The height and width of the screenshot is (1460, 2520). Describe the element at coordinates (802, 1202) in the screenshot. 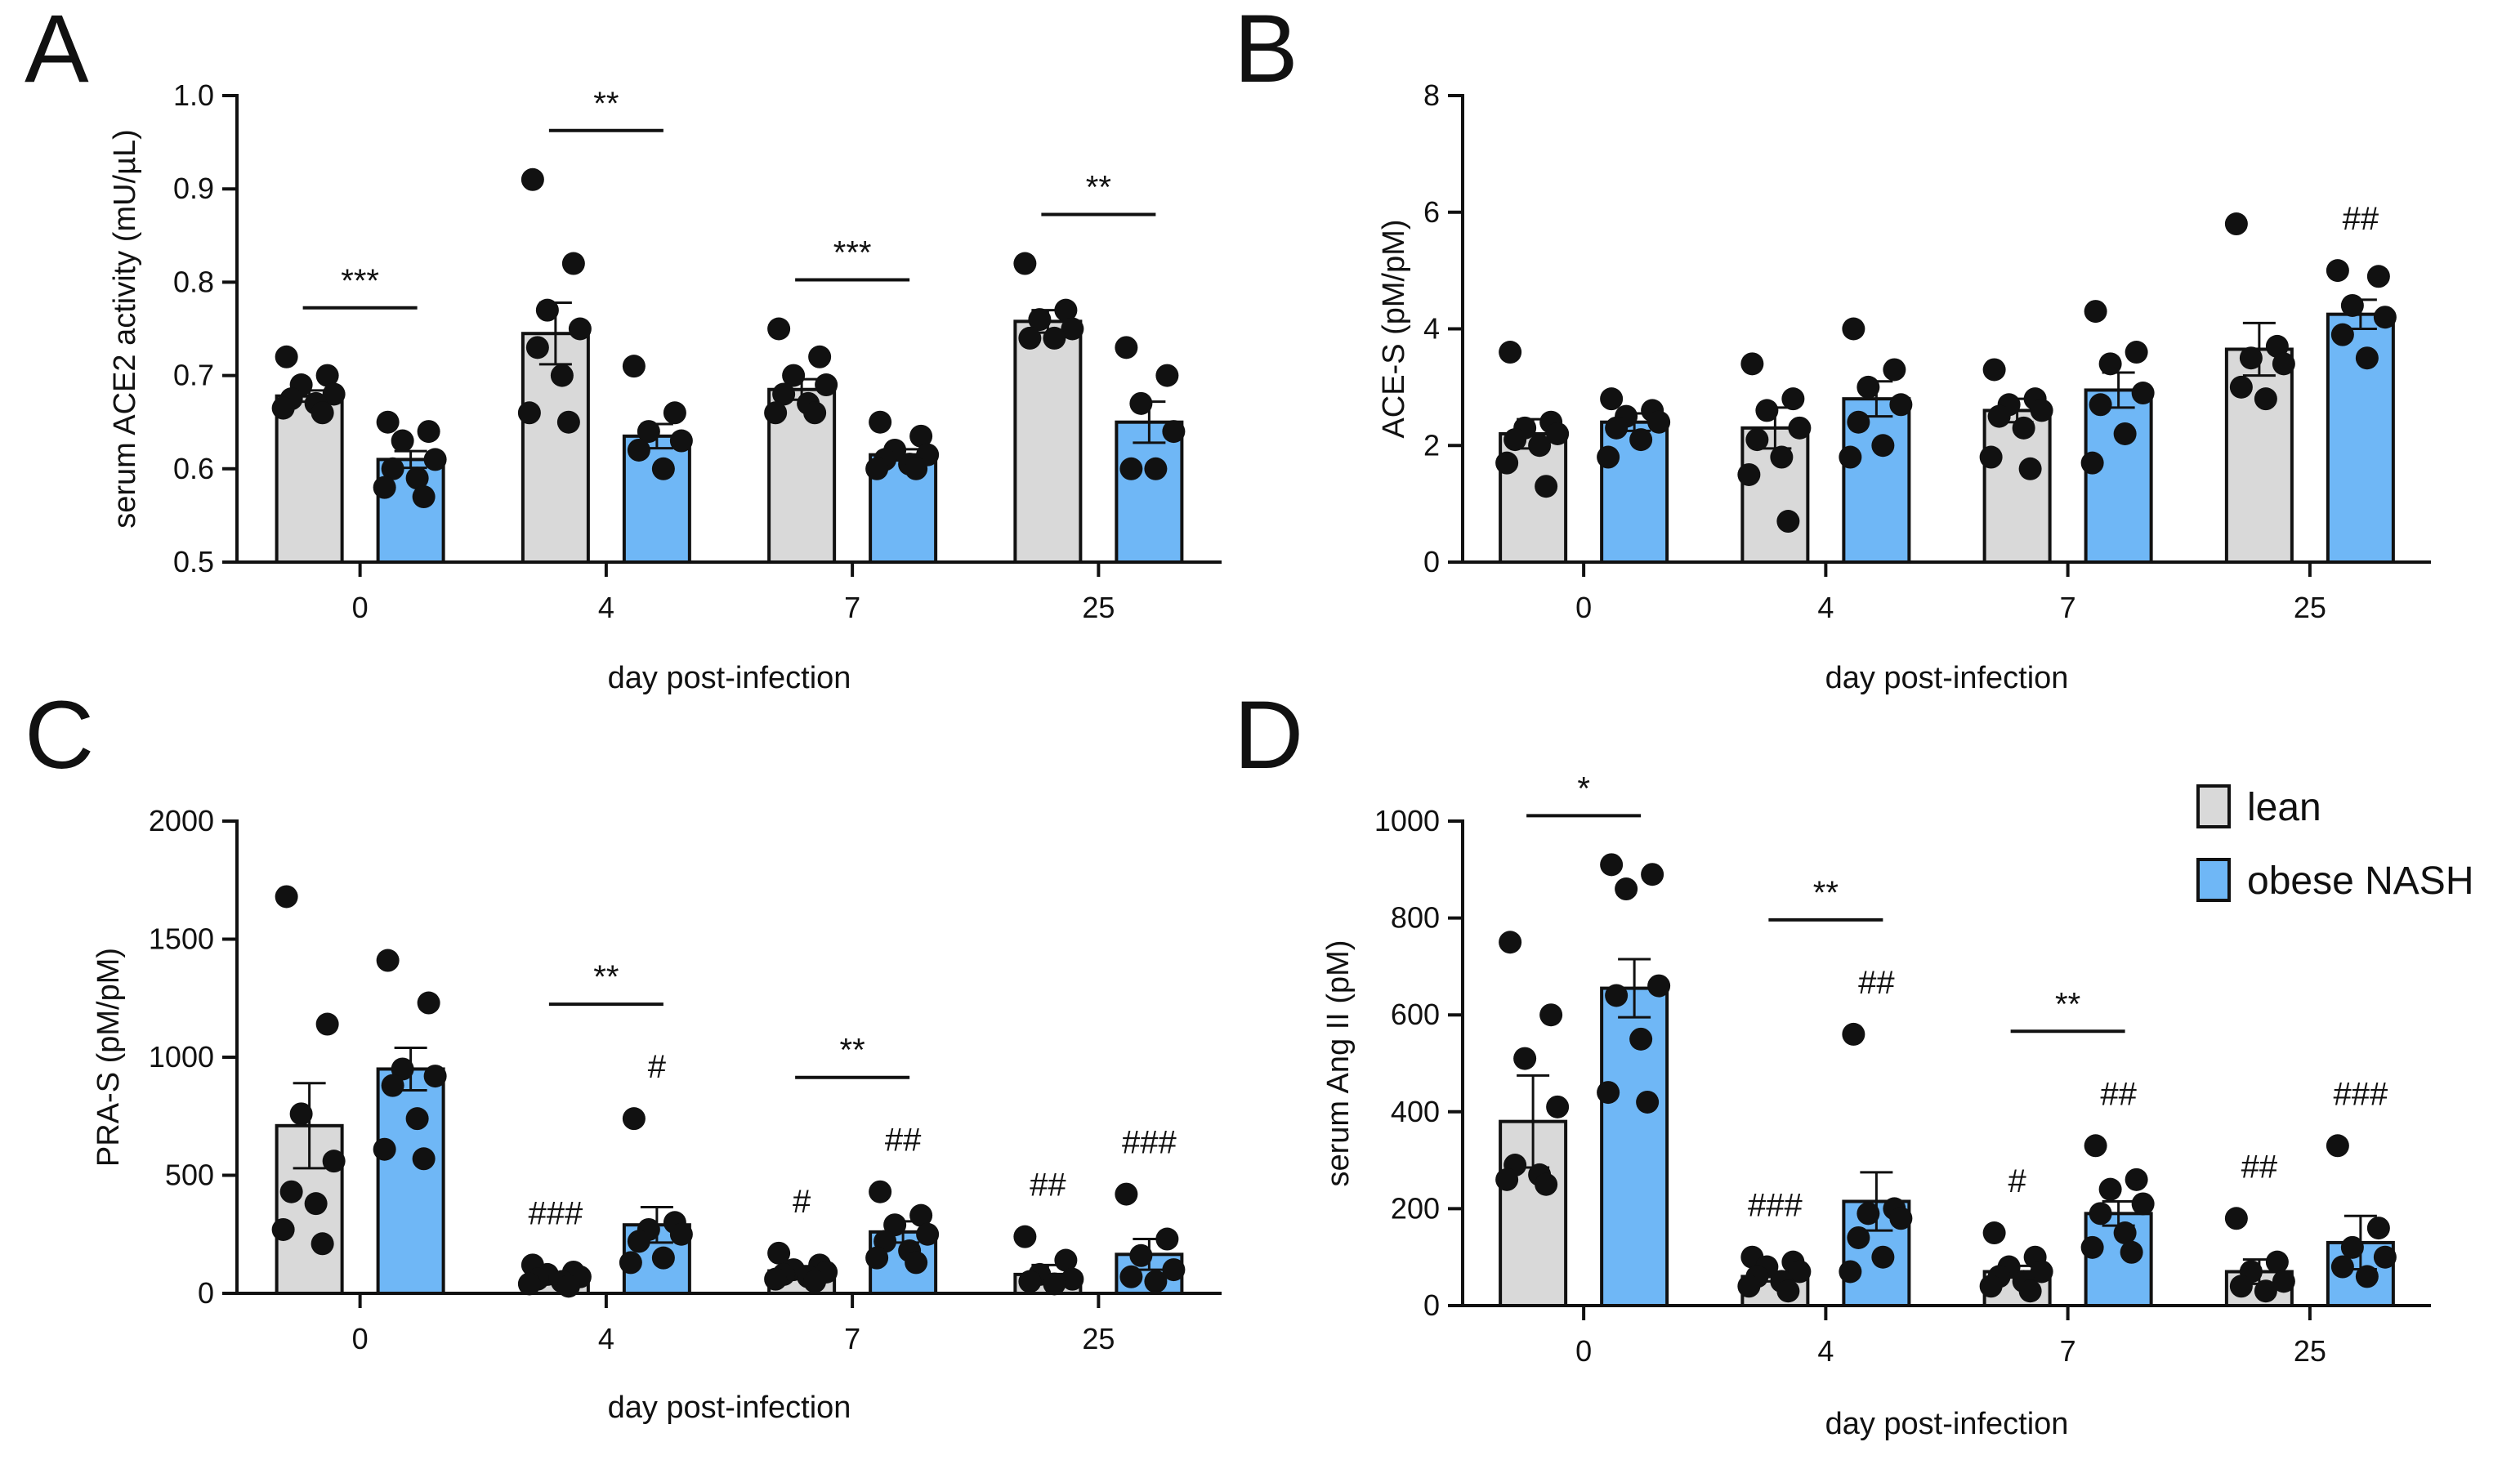

I see `hash-label: #` at that location.